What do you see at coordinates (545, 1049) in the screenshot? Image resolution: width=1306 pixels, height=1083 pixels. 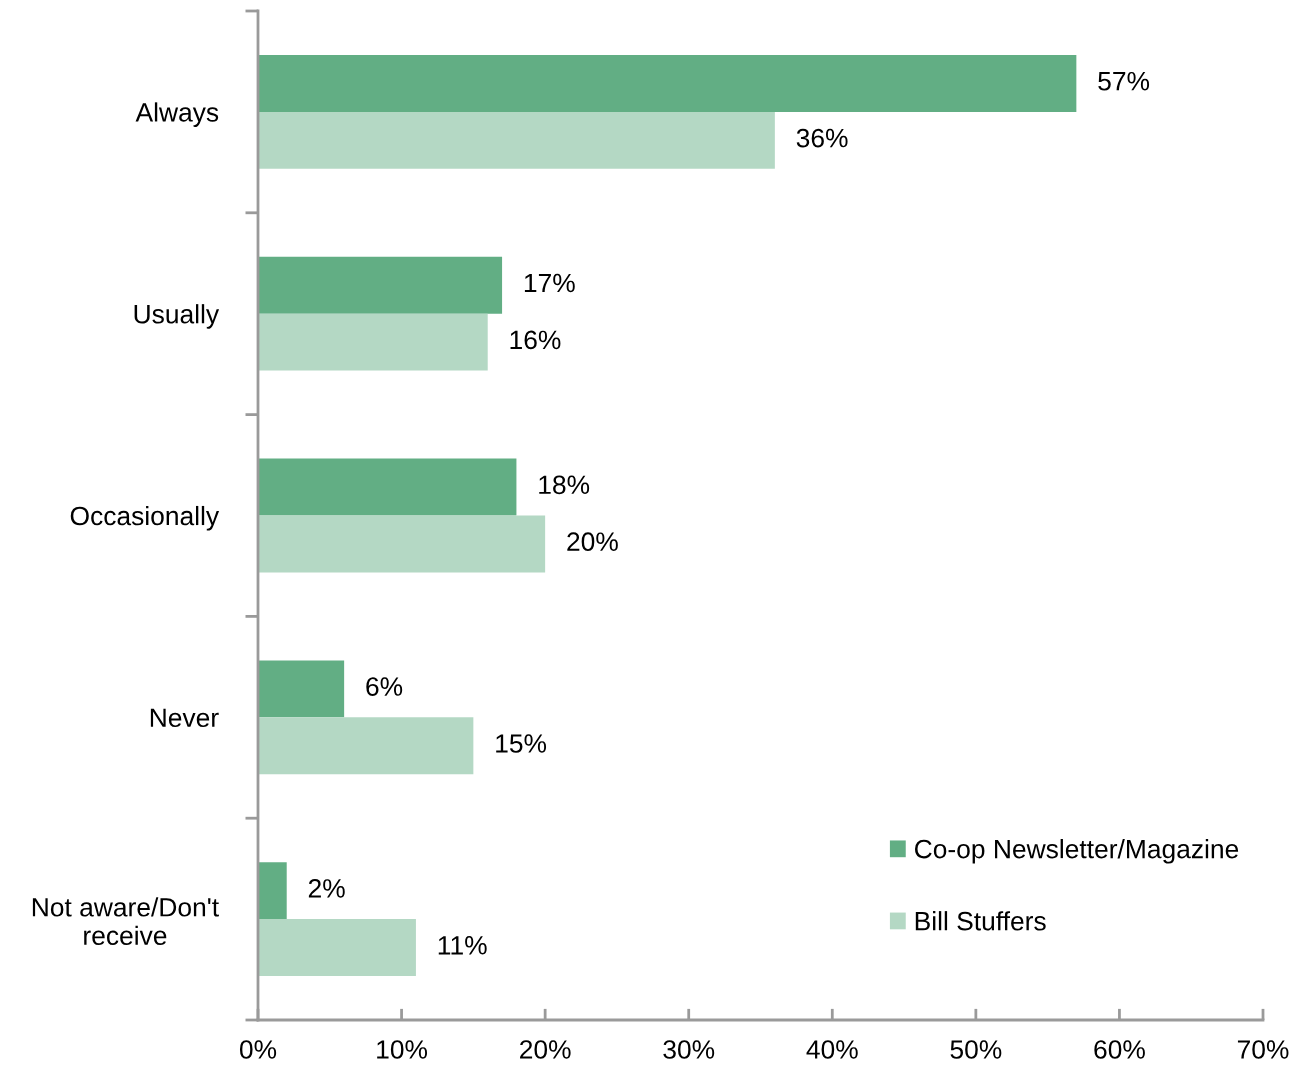 I see `x-tick-label: 20%` at bounding box center [545, 1049].